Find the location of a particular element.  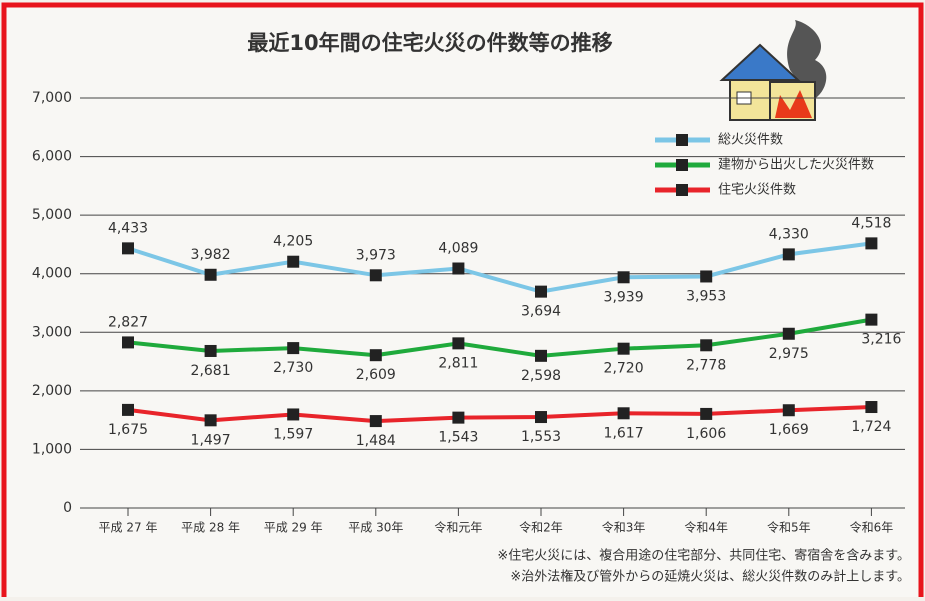

value-label: 1,675 is located at coordinates (128, 430).